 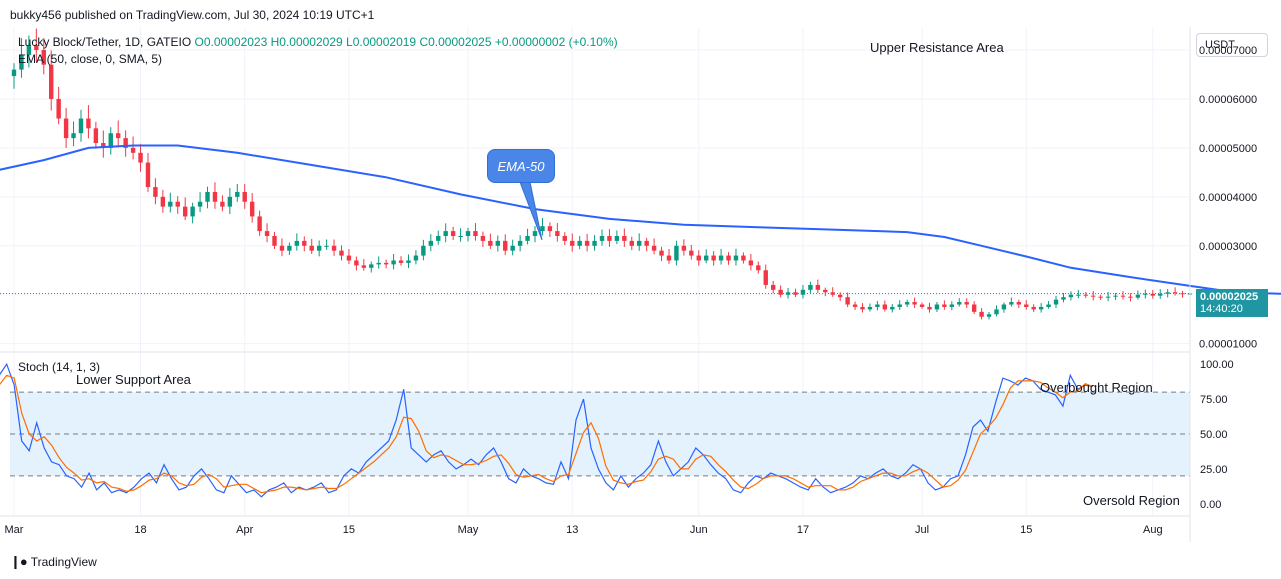 I want to click on time-tick-label: 15, so click(x=349, y=530).